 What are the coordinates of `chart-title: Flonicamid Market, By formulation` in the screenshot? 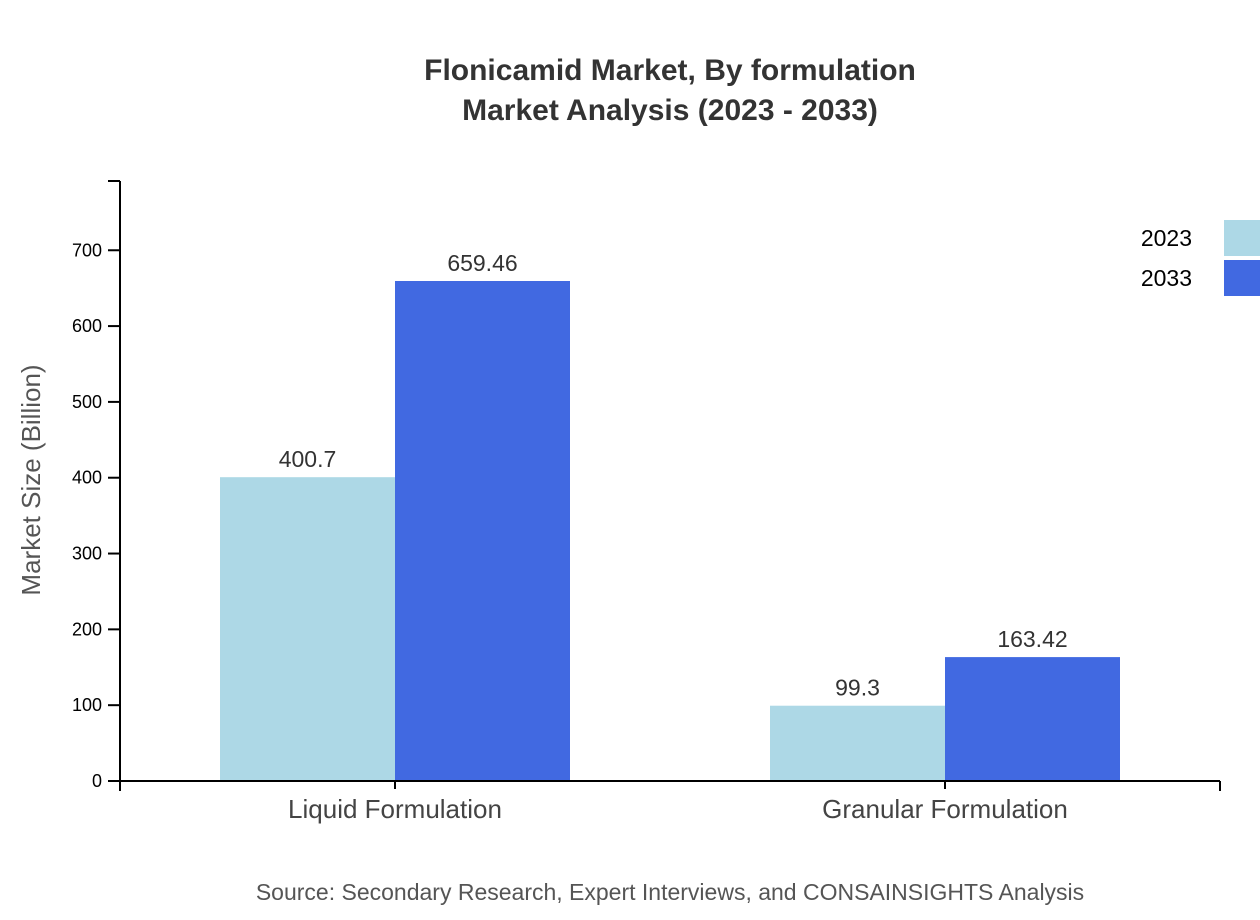 It's located at (670, 70).